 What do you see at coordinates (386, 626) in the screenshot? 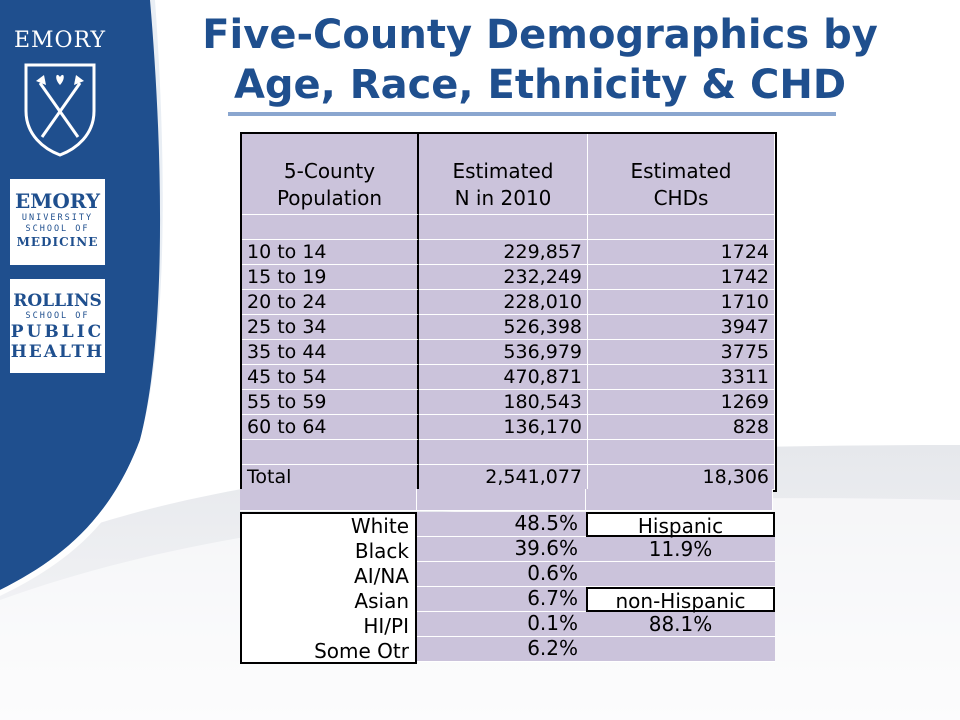
I see `race-label: HI/PI` at bounding box center [386, 626].